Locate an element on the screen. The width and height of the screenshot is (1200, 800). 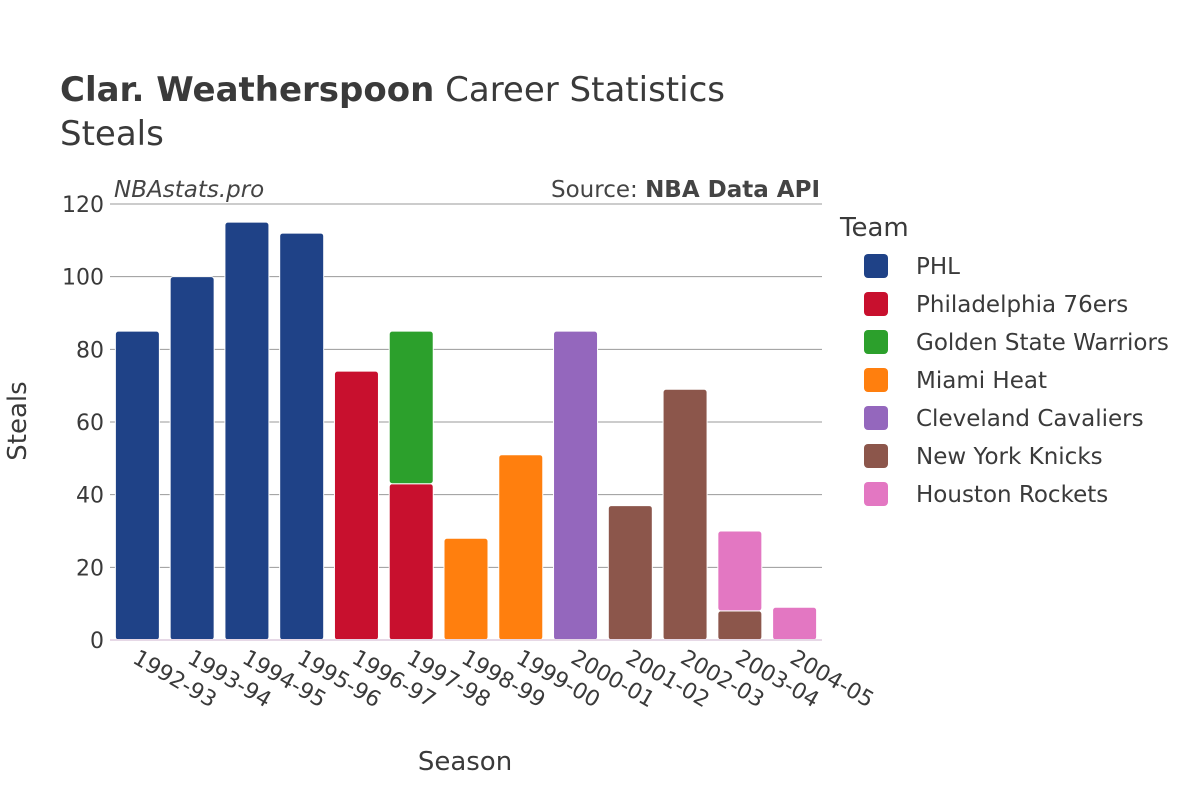
y-tick-label: 0 is located at coordinates (97, 641).